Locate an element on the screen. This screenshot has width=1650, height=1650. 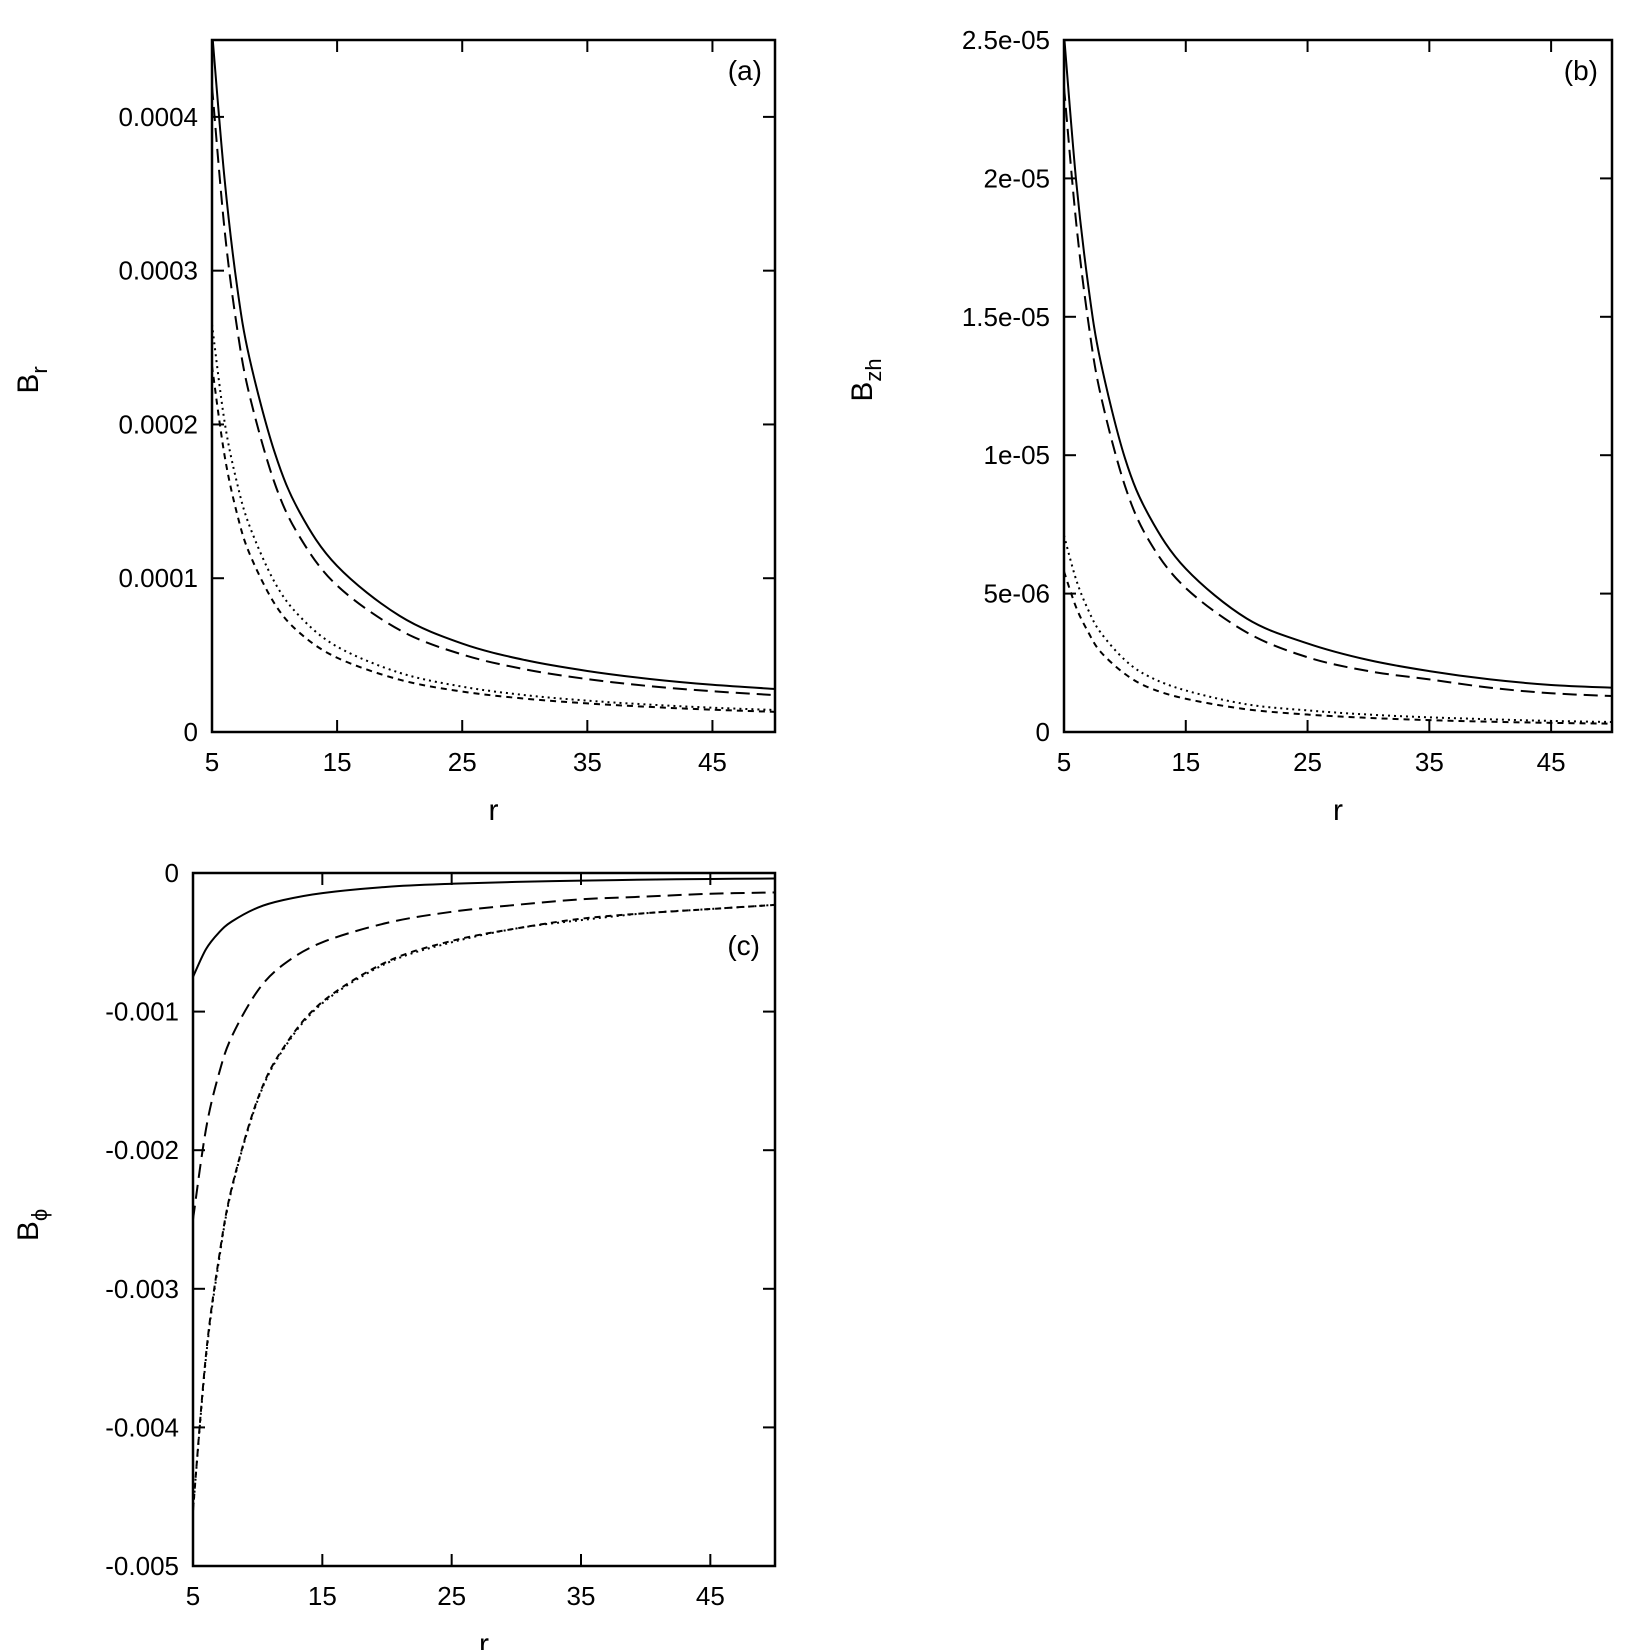
y-tick-label: 0.0001 is located at coordinates (158, 578).